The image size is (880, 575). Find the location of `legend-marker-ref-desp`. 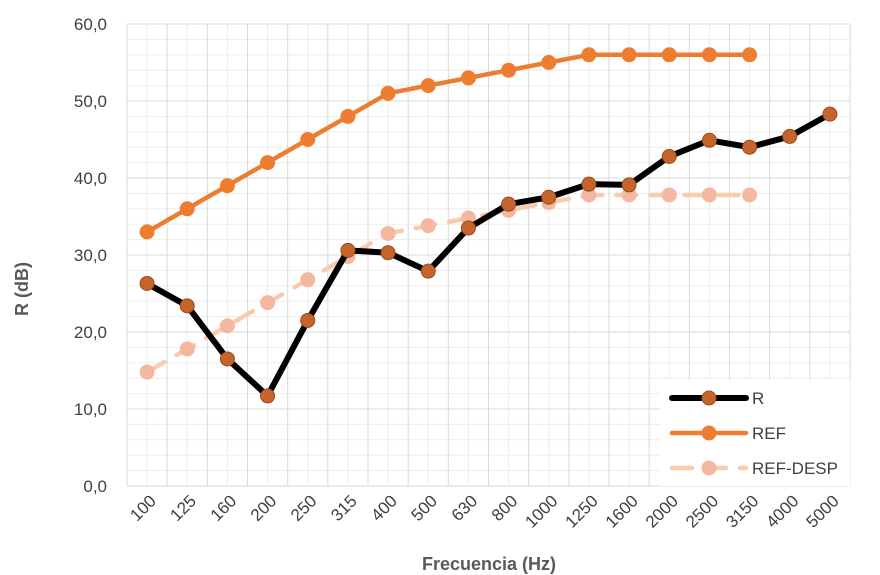

legend-marker-ref-desp is located at coordinates (709, 468).